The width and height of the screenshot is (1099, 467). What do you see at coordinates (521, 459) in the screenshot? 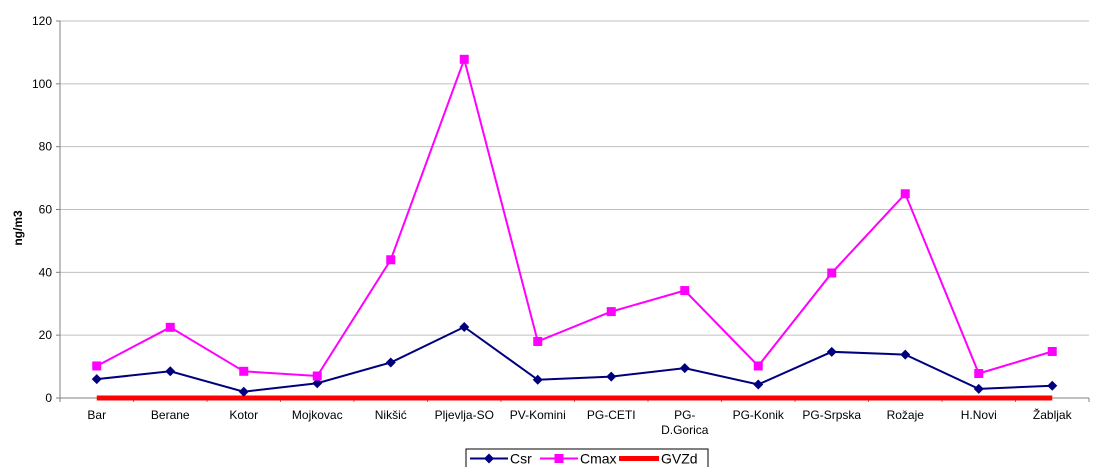
I see `legend-label: Csr` at bounding box center [521, 459].